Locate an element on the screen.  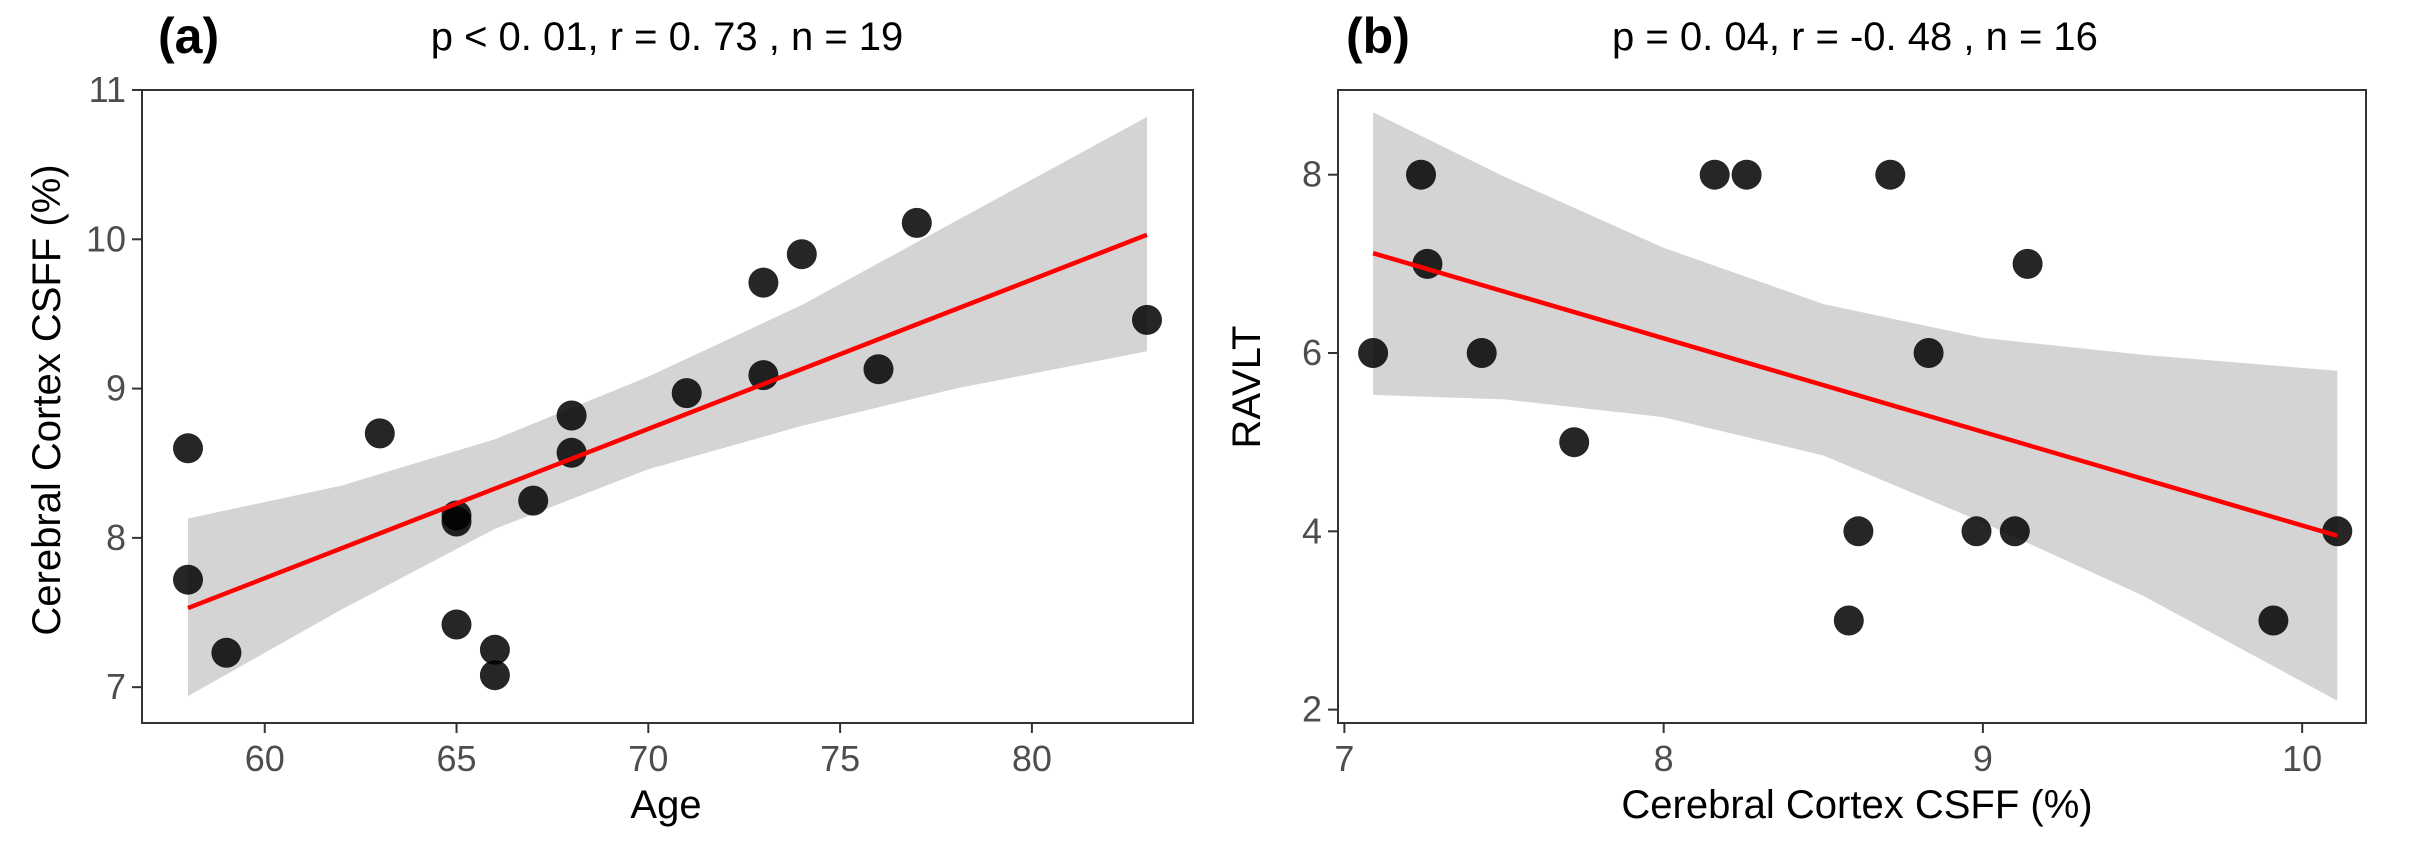
panel-b-title: p = 0. 04, r = -0. 48 , n = 16 is located at coordinates (1855, 37).